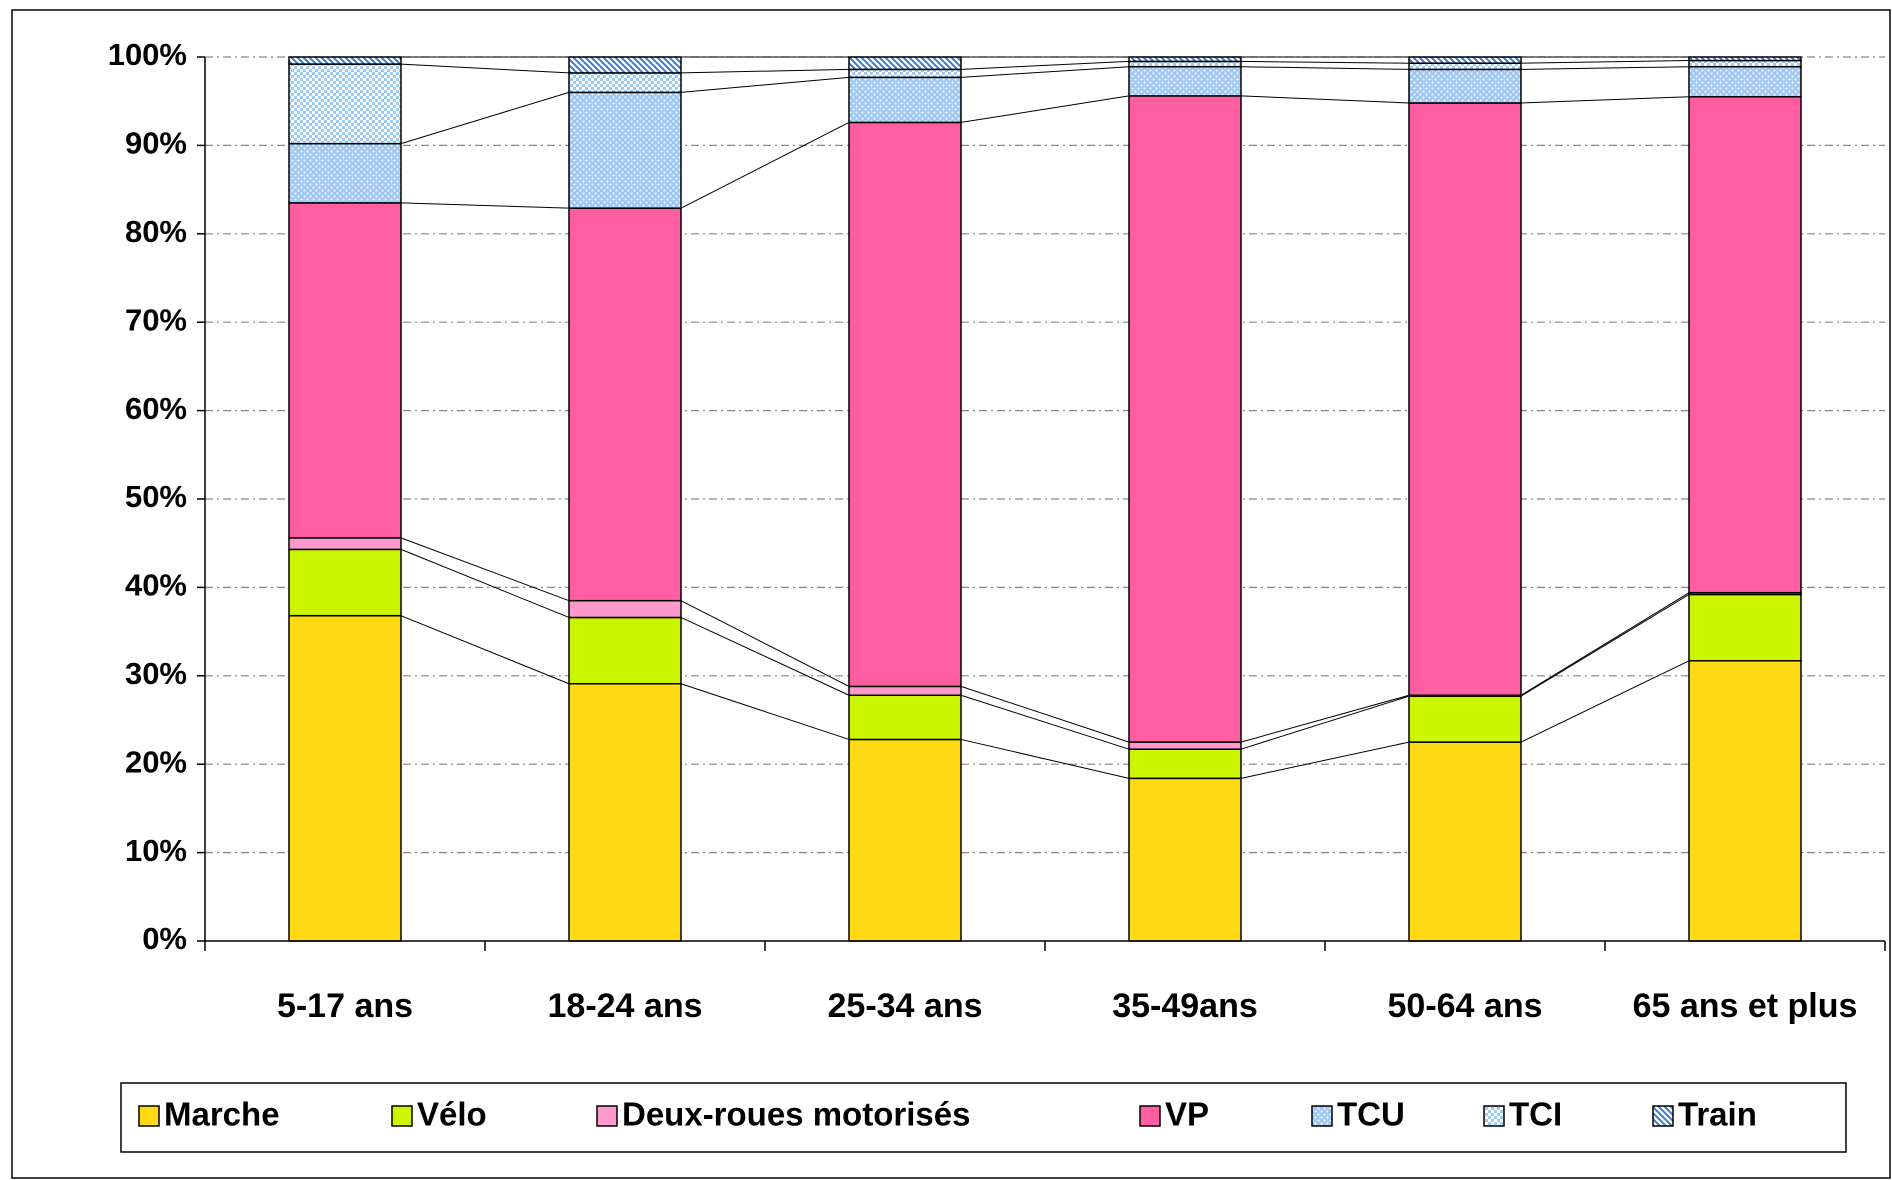  I want to click on x-tick-label: 50-64 ans, so click(1465, 1006).